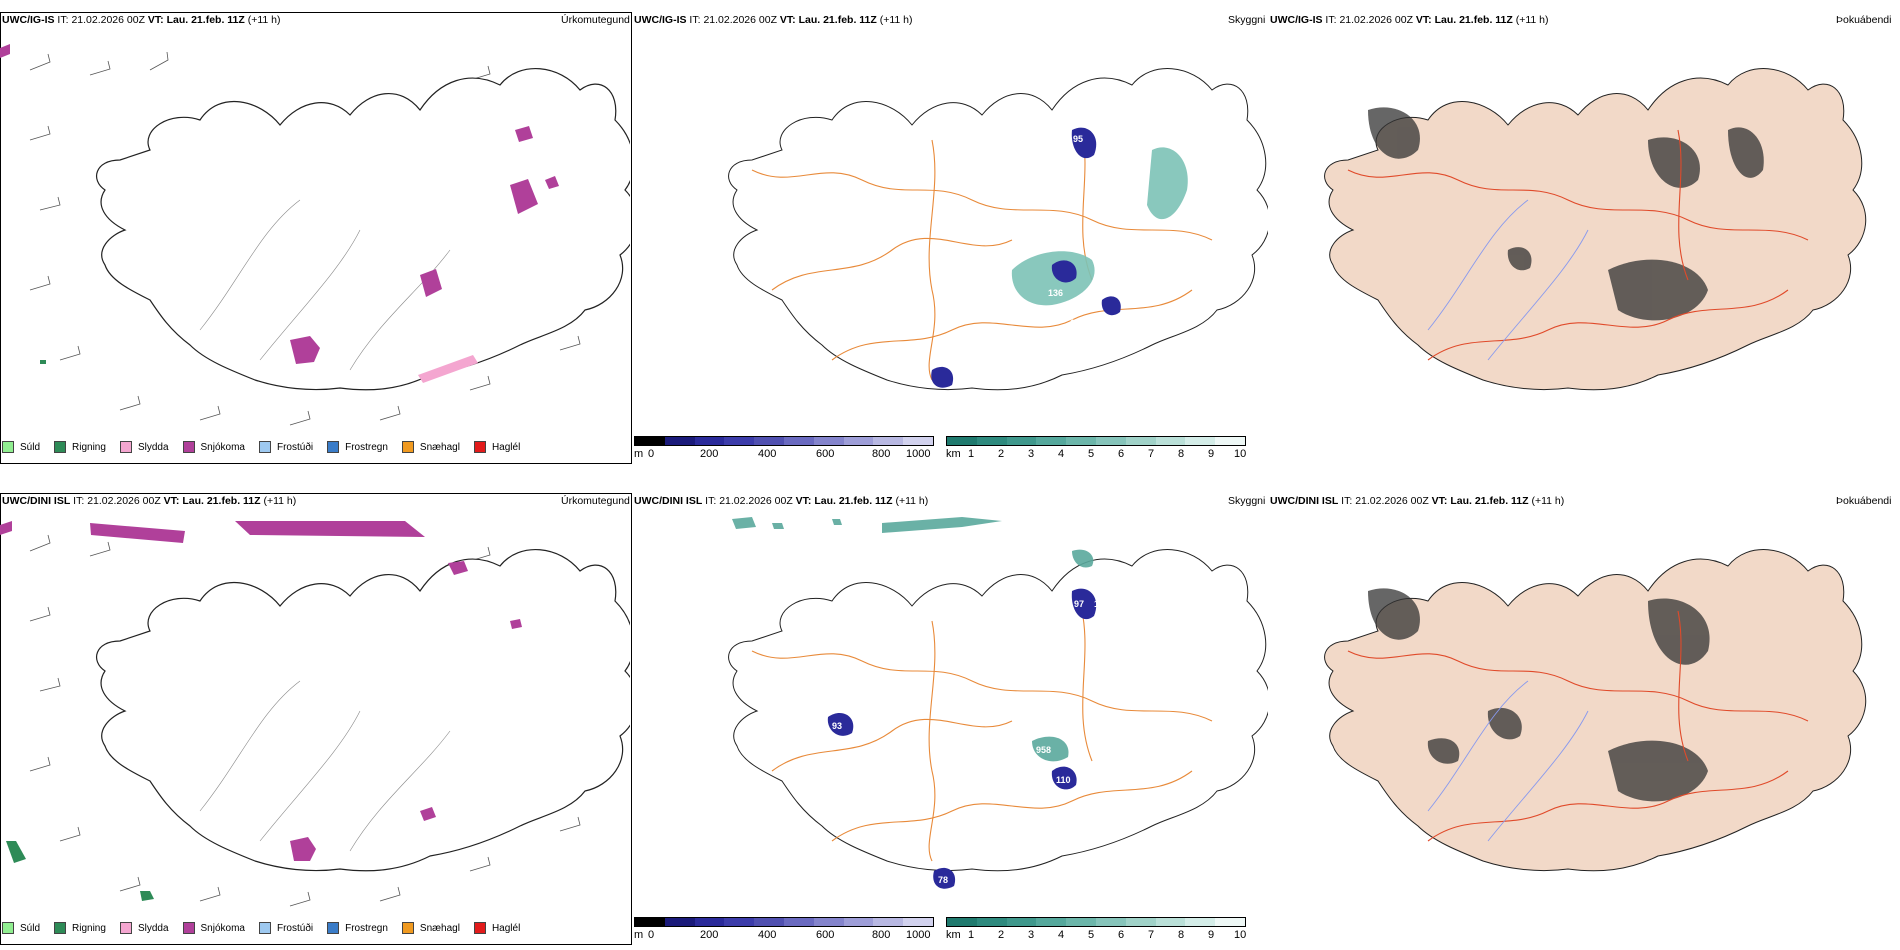 This screenshot has height=950, width=1900. What do you see at coordinates (767, 935) in the screenshot?
I see `colorbar-tick: 400` at bounding box center [767, 935].